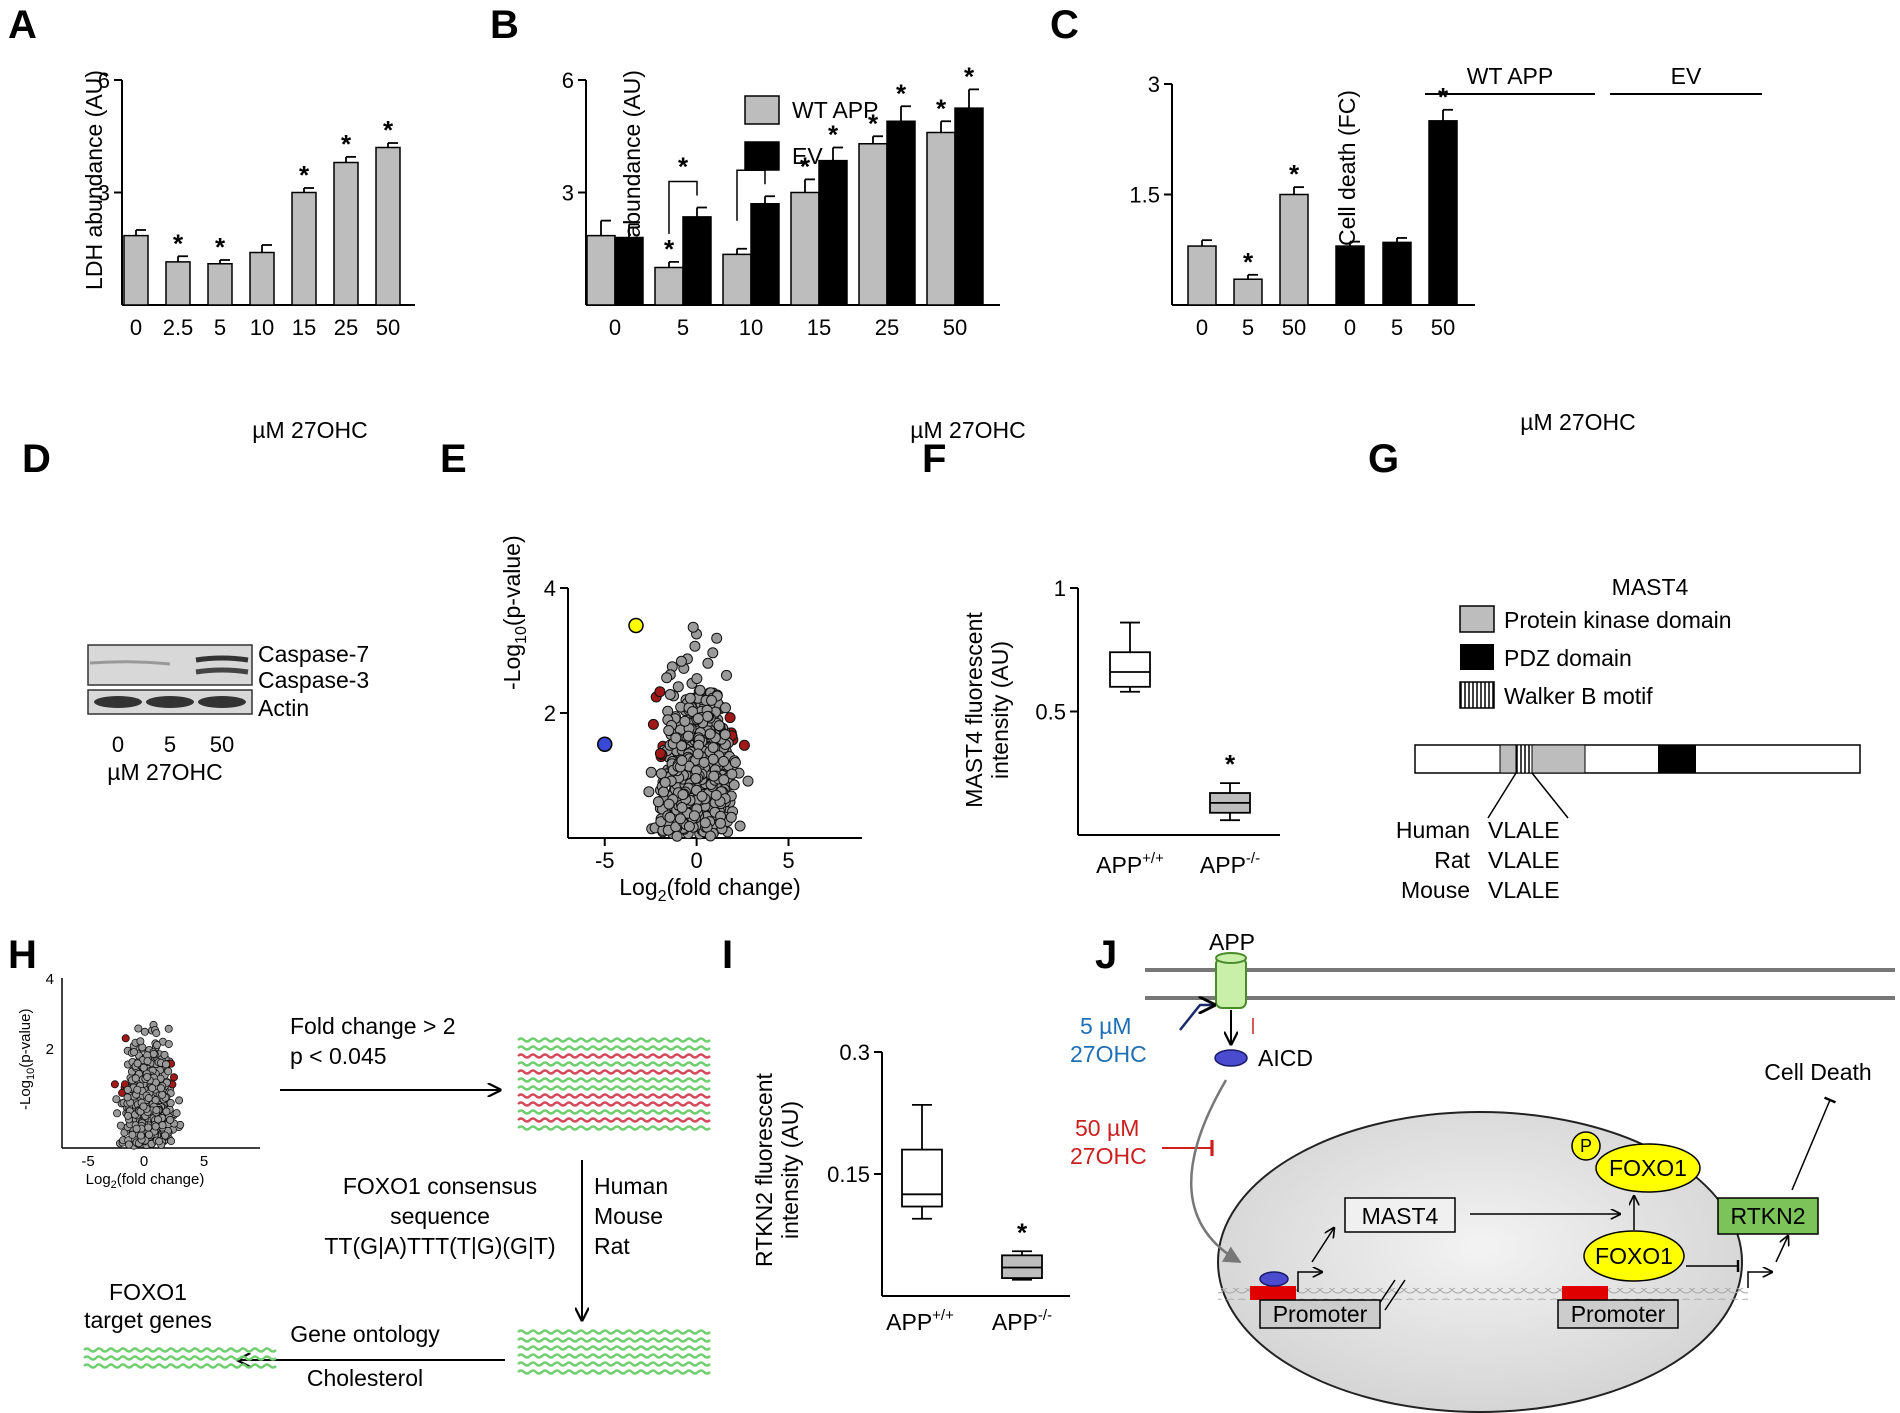 The image size is (1900, 1413). What do you see at coordinates (727, 955) in the screenshot?
I see `panel-label-i: I` at bounding box center [727, 955].